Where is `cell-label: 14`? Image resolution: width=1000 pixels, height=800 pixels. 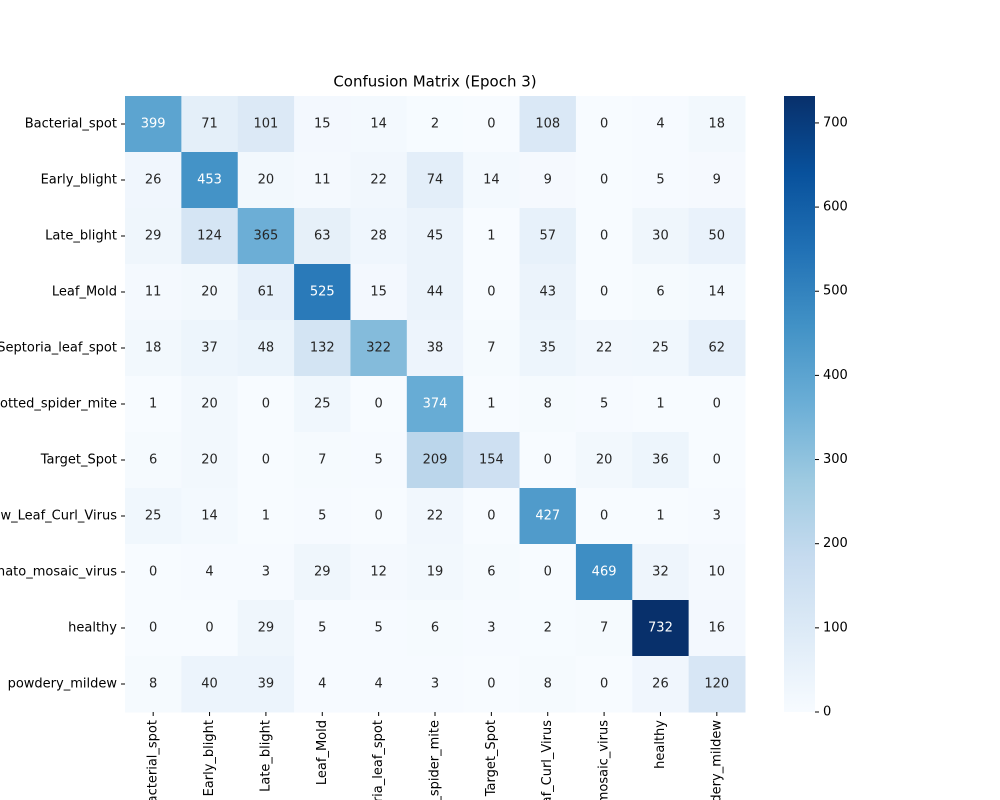 cell-label: 14 is located at coordinates (491, 180).